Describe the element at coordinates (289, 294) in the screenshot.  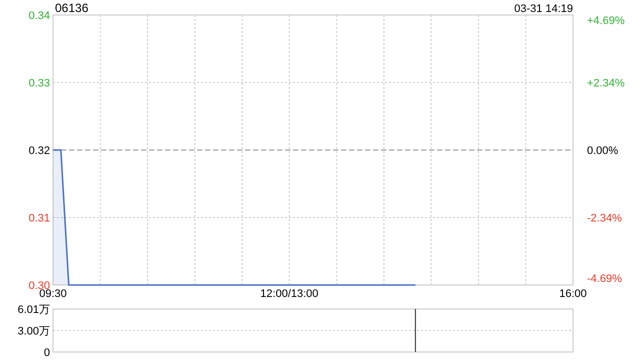
I see `x-tick-label: 12:00/13:00` at that location.